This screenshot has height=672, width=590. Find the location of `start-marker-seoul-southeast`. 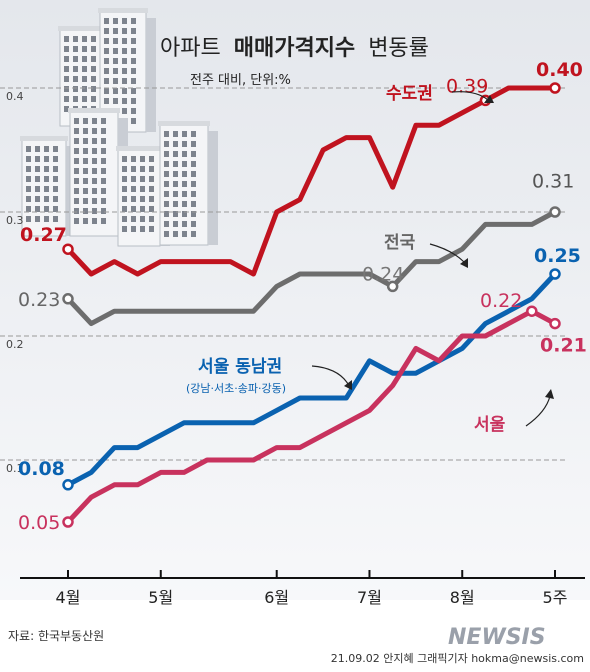

start-marker-seoul-southeast is located at coordinates (68, 485).